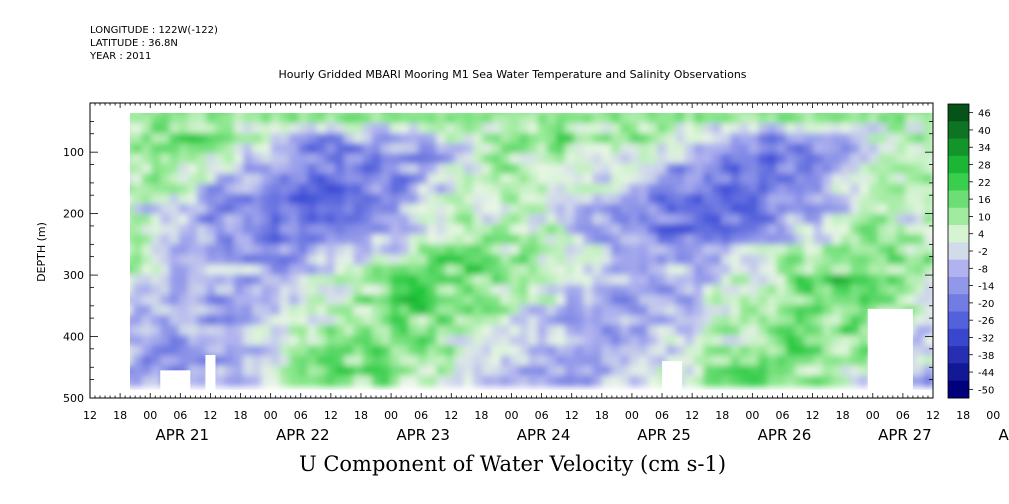  What do you see at coordinates (984, 217) in the screenshot?
I see `colorbar-label: 10` at bounding box center [984, 217].